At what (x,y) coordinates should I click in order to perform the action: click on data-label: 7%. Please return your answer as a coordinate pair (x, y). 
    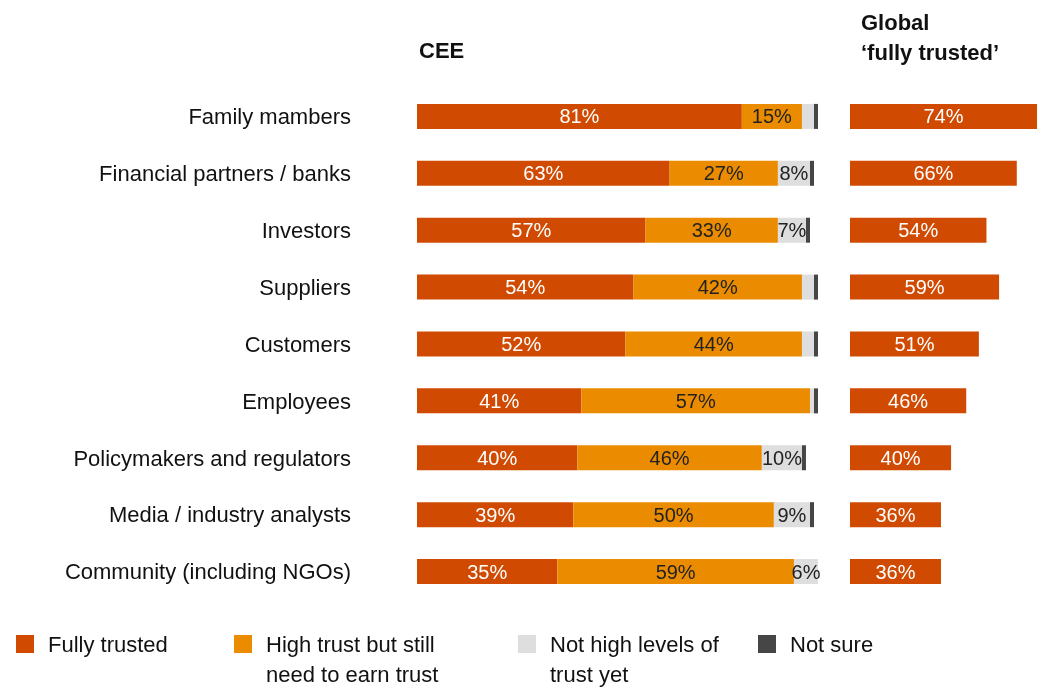
    Looking at the image, I should click on (792, 230).